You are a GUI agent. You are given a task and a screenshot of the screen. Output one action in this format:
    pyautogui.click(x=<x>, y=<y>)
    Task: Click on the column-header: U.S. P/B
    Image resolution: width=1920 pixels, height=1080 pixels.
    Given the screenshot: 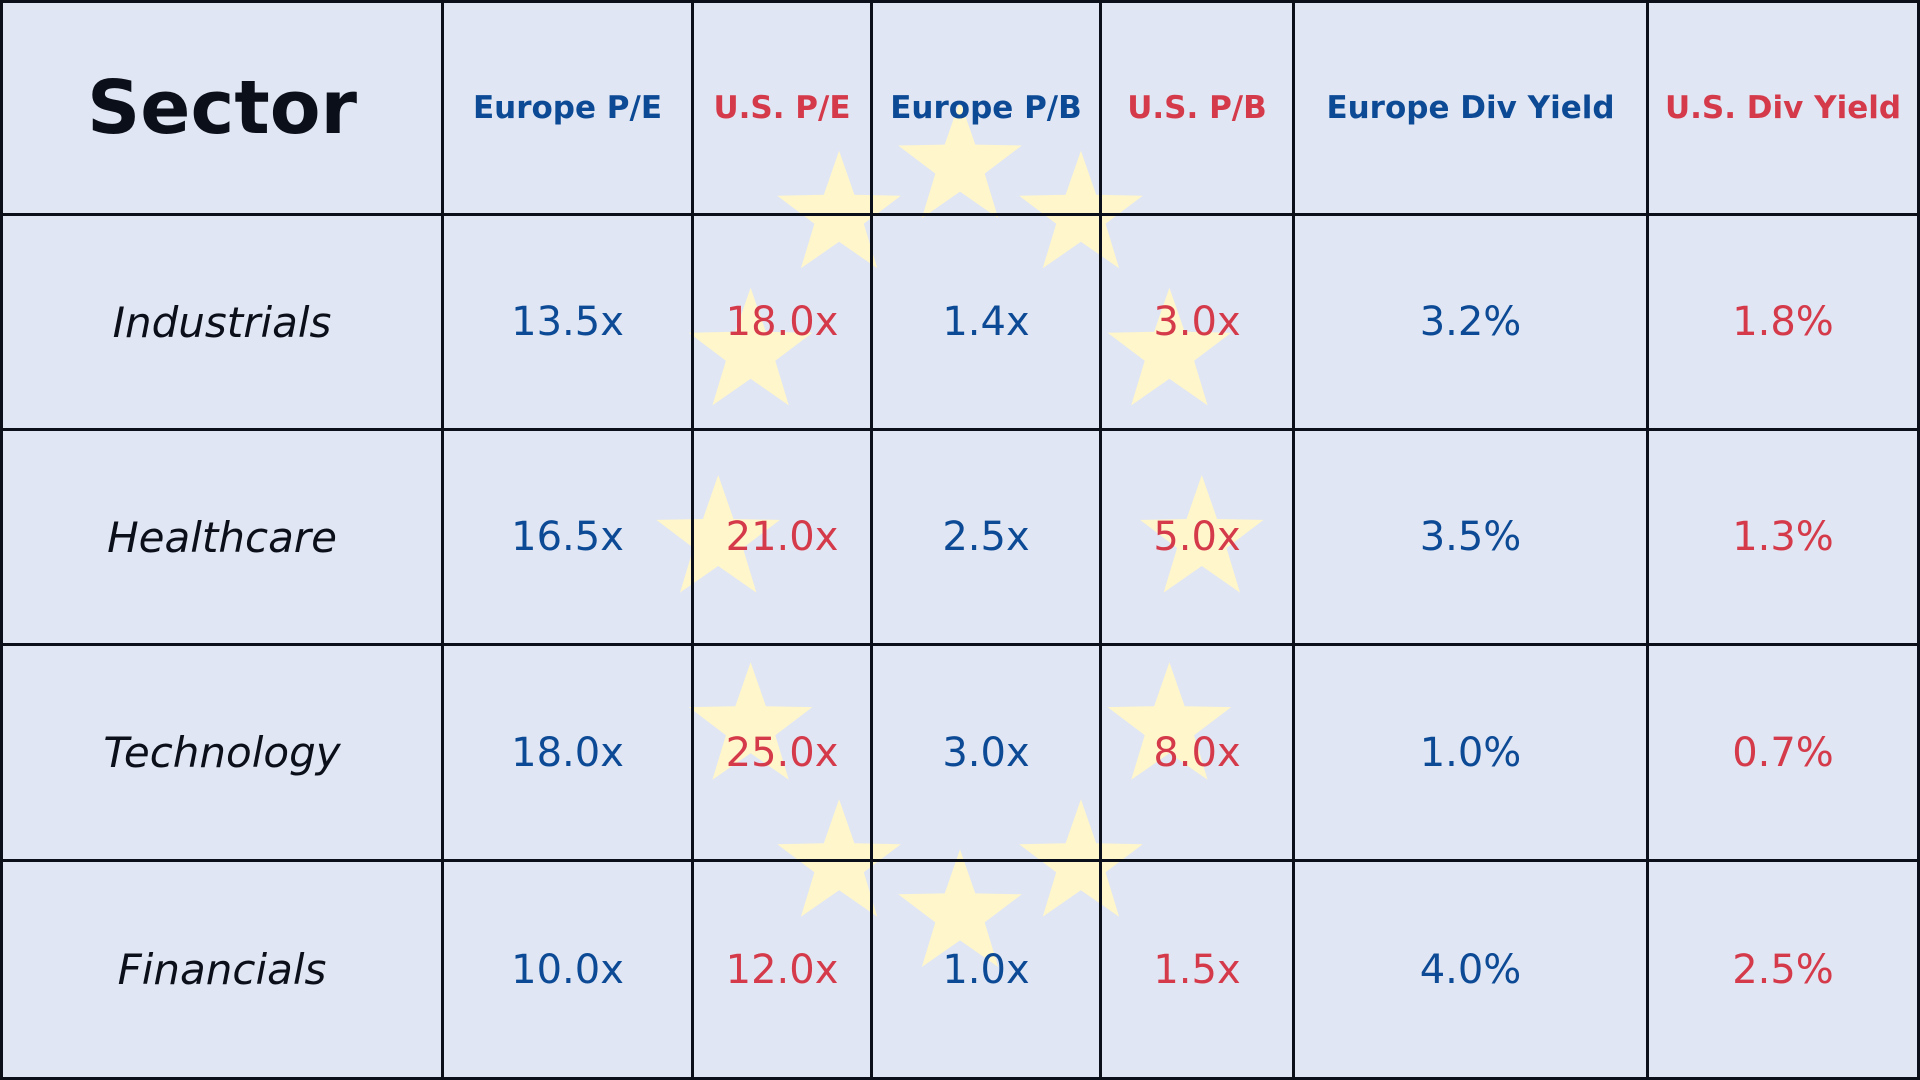 What is the action you would take?
    pyautogui.click(x=1198, y=108)
    